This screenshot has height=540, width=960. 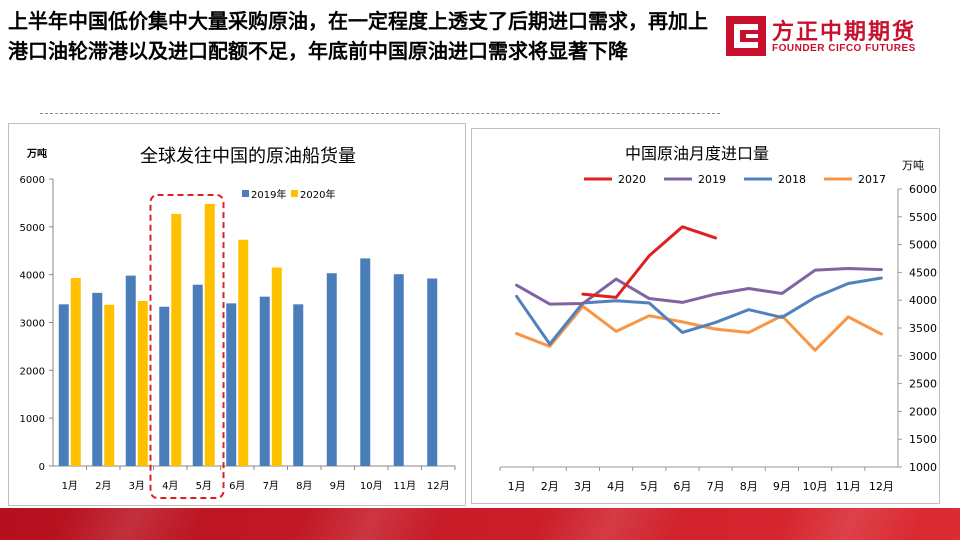 I want to click on bar-2020年-7月, so click(x=276, y=366).